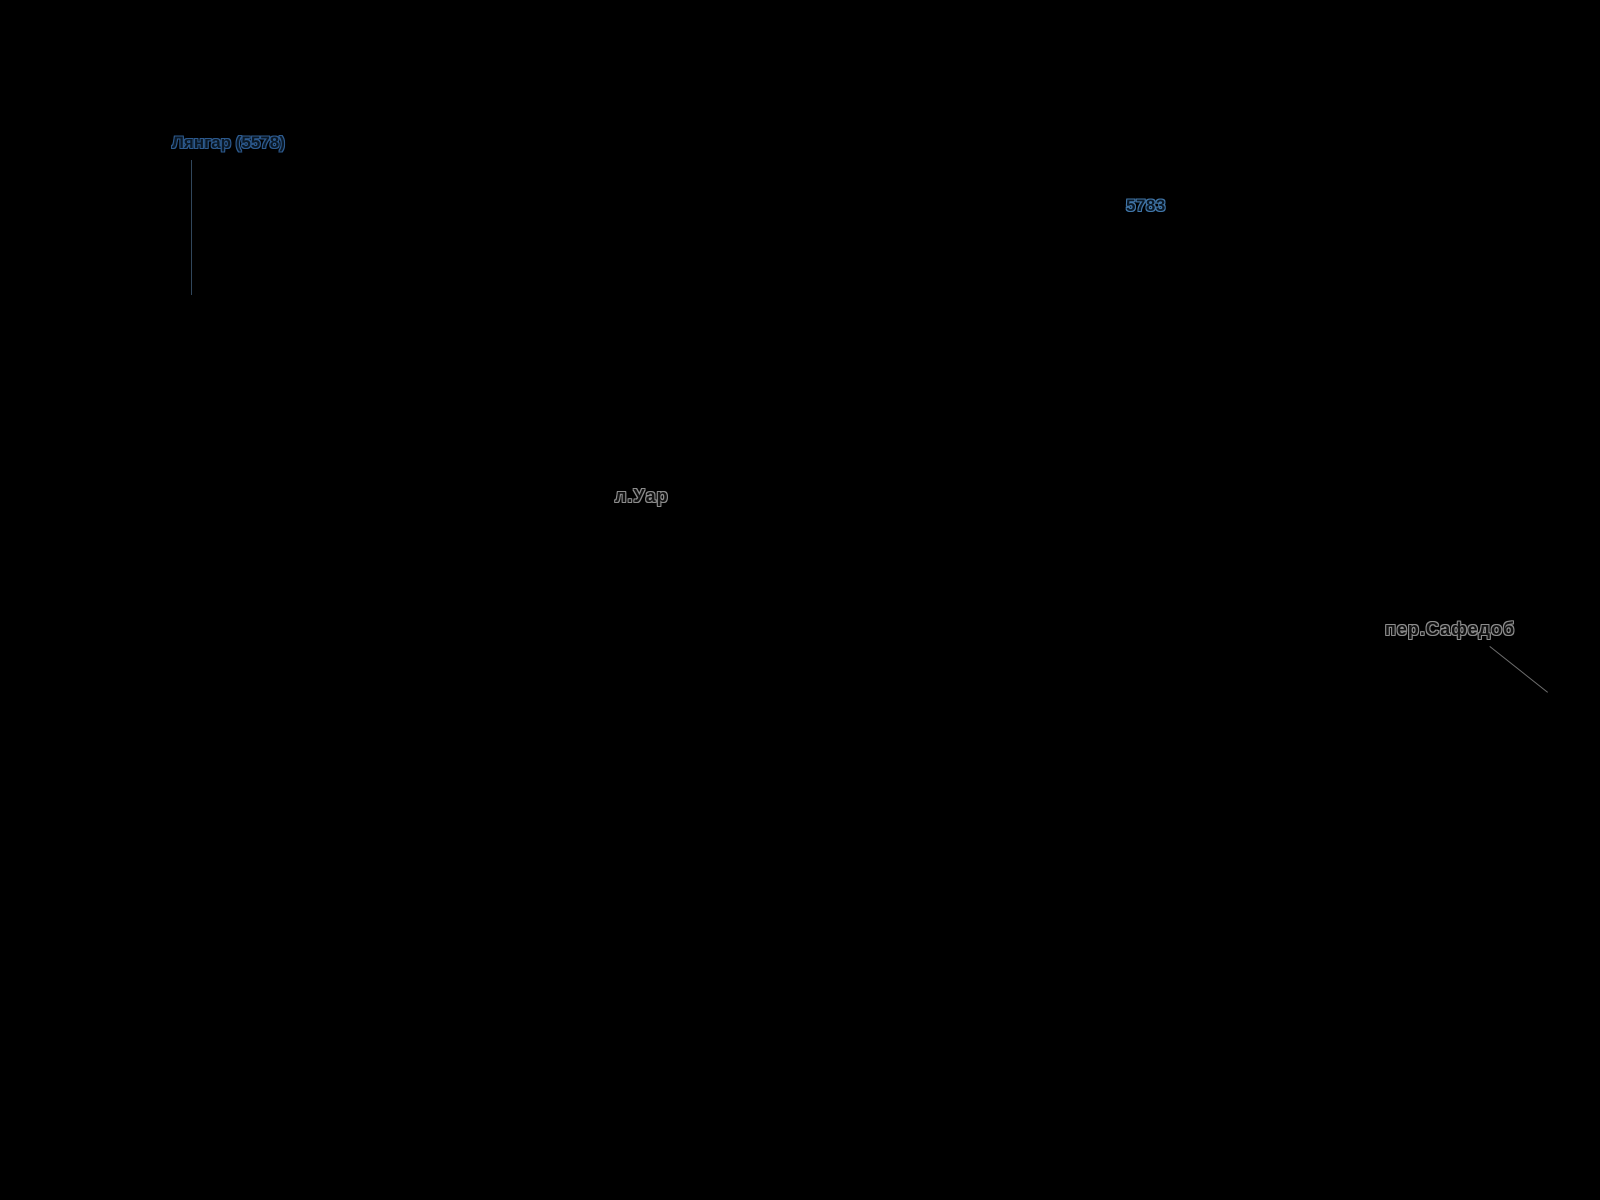 The height and width of the screenshot is (1200, 1600). Describe the element at coordinates (1518, 669) in the screenshot. I see `leader-line-safedob` at that location.